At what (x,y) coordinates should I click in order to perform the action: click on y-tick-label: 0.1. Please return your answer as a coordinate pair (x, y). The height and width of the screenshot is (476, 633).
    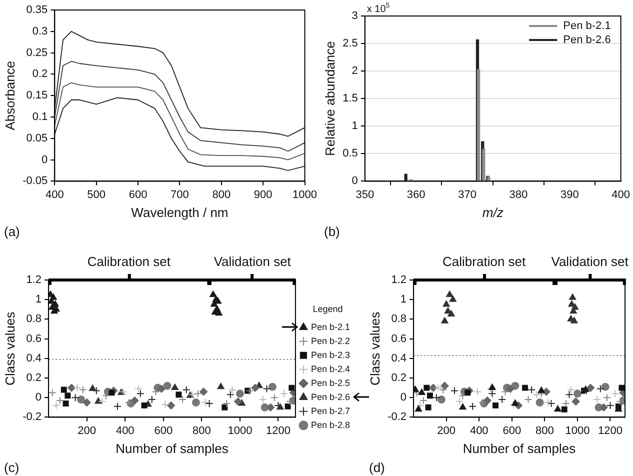
    Looking at the image, I should click on (40, 117).